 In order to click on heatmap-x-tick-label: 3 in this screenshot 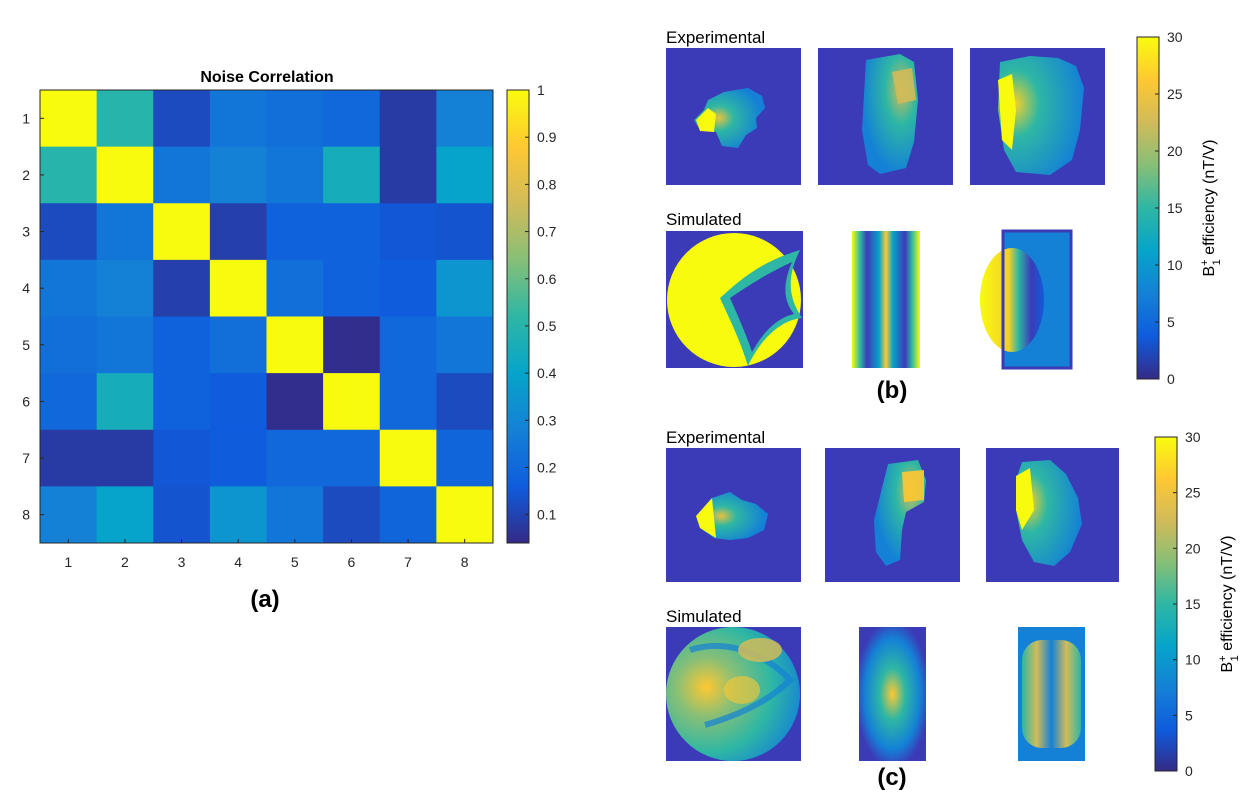, I will do `click(182, 562)`.